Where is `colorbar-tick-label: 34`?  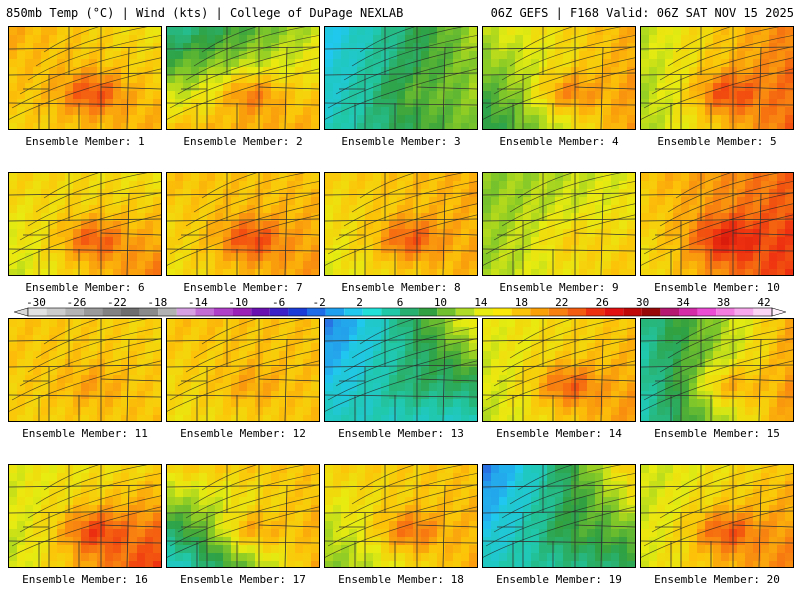
colorbar-tick-label: 34 is located at coordinates (683, 303).